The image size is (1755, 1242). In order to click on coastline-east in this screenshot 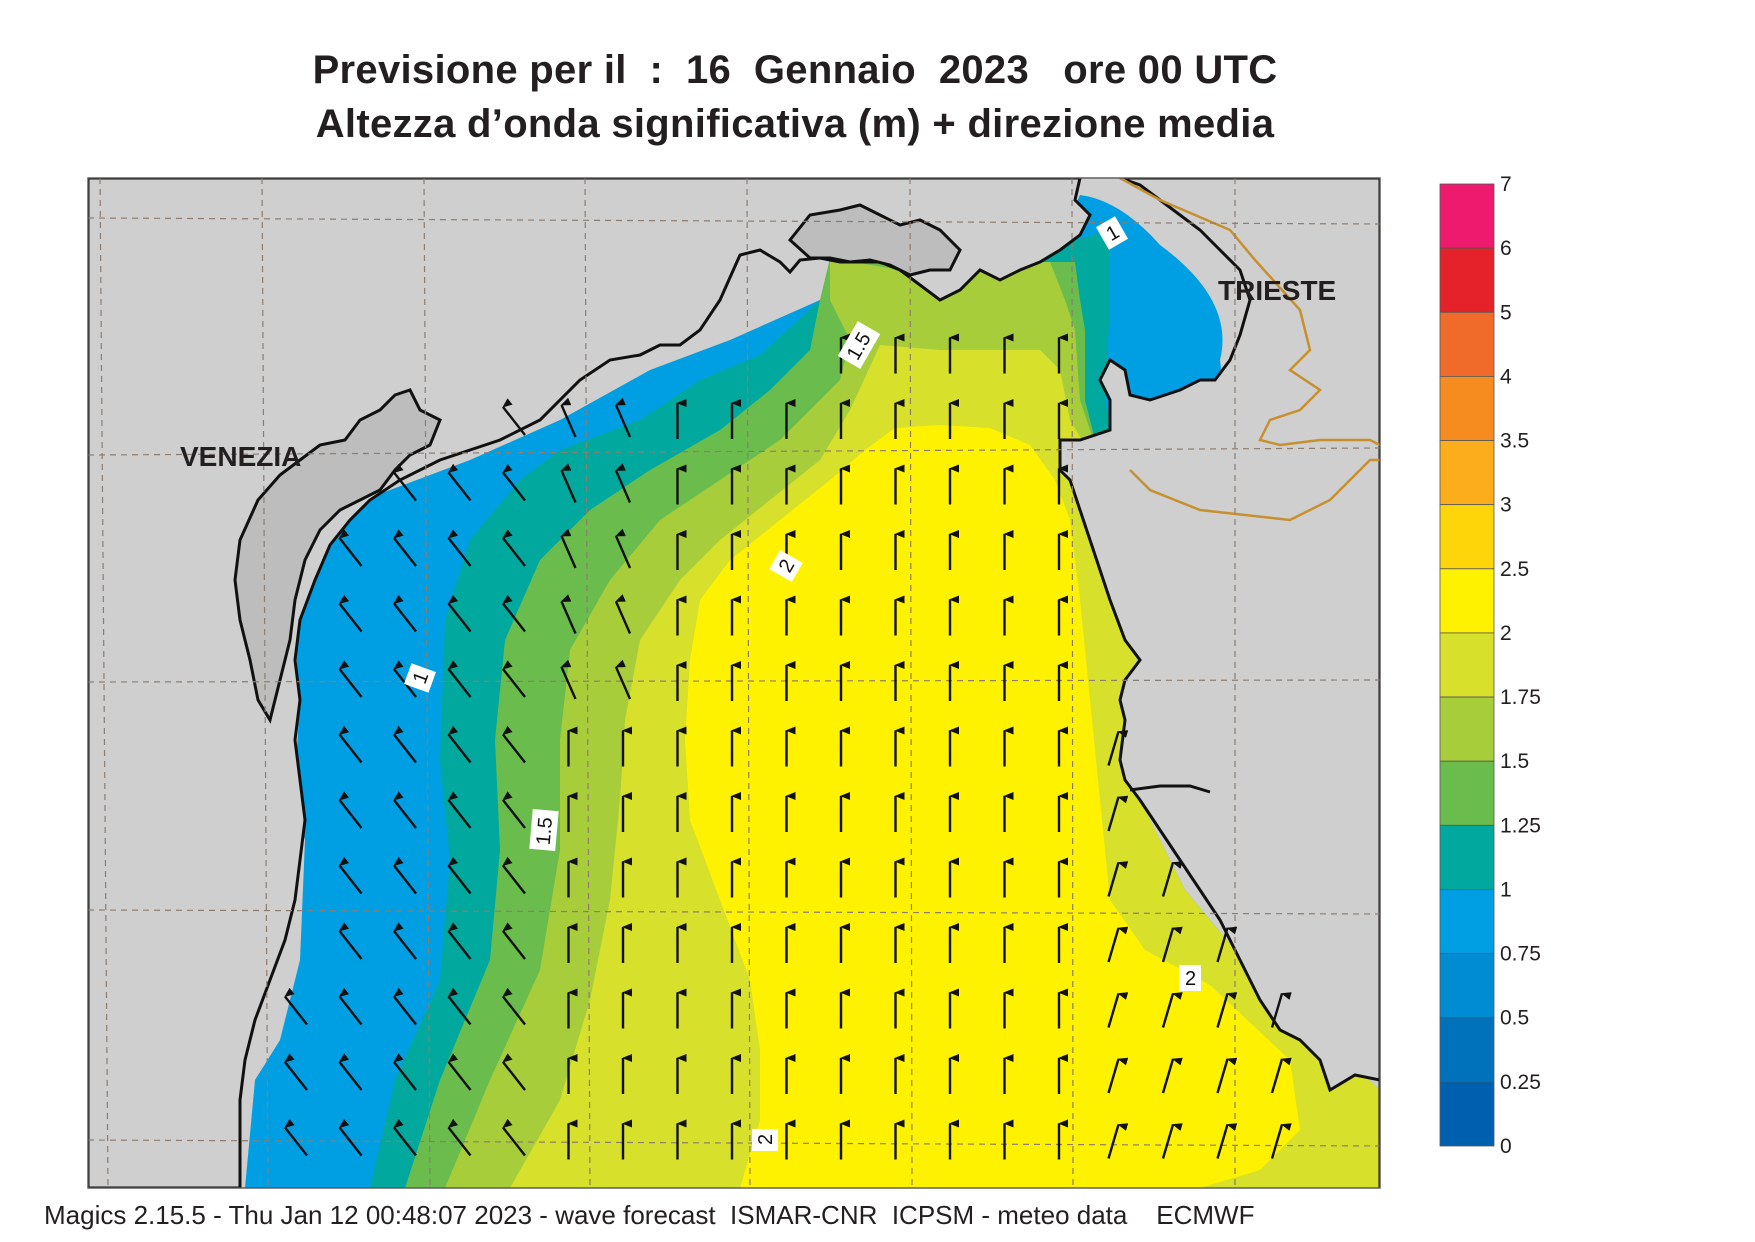, I will do `click(1219, 683)`.